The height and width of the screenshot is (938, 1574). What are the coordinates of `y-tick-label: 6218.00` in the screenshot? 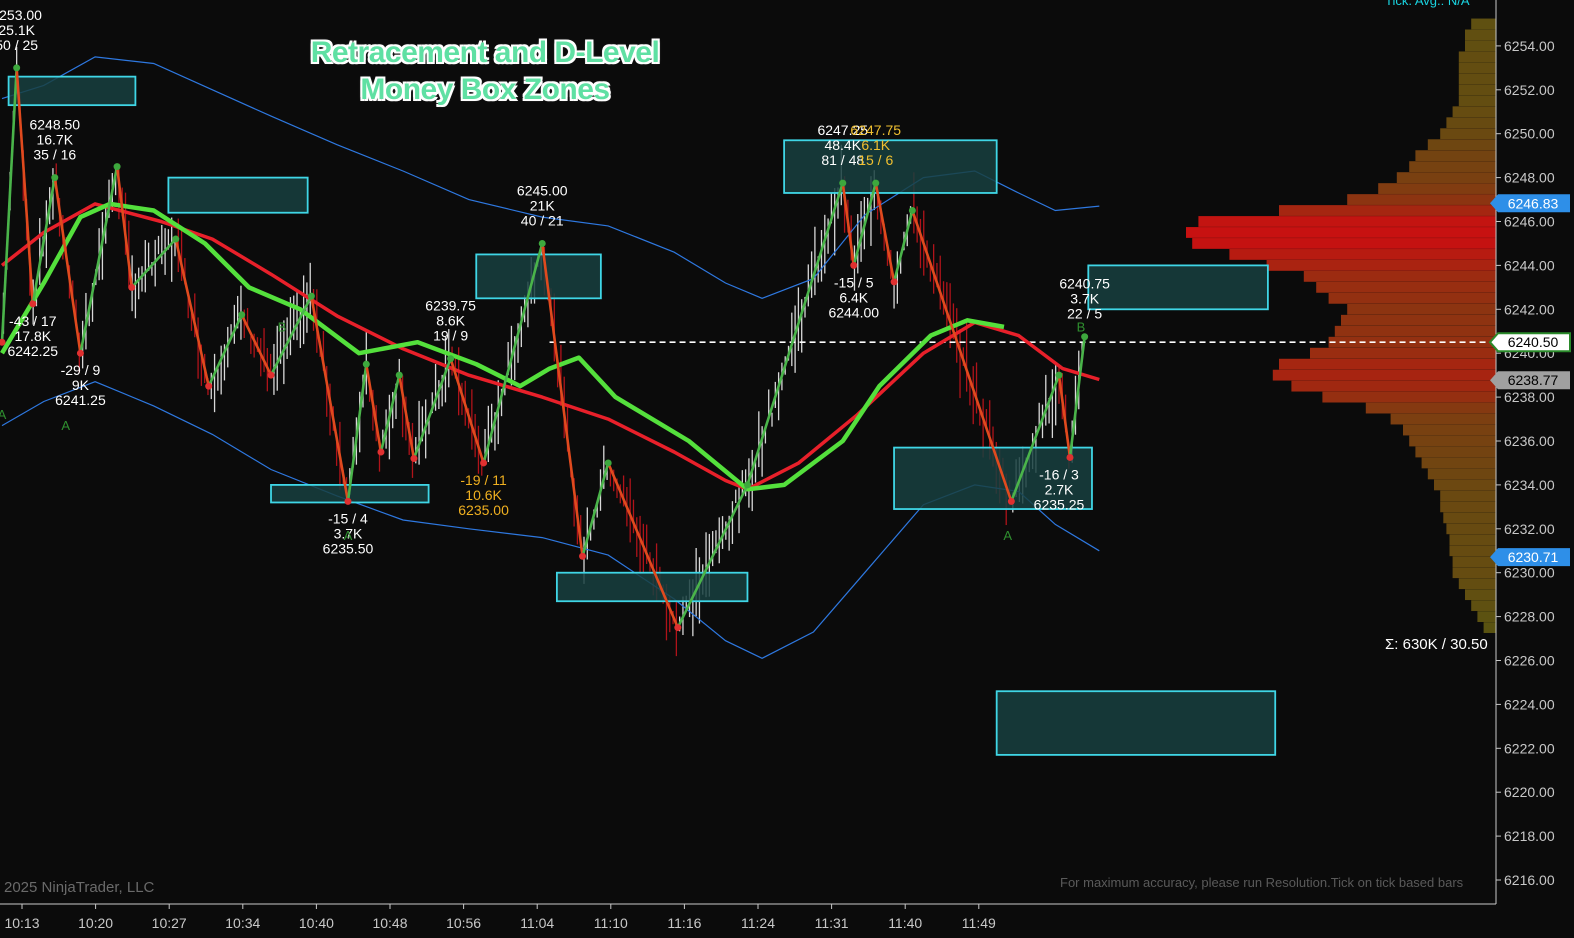 It's located at (1529, 836).